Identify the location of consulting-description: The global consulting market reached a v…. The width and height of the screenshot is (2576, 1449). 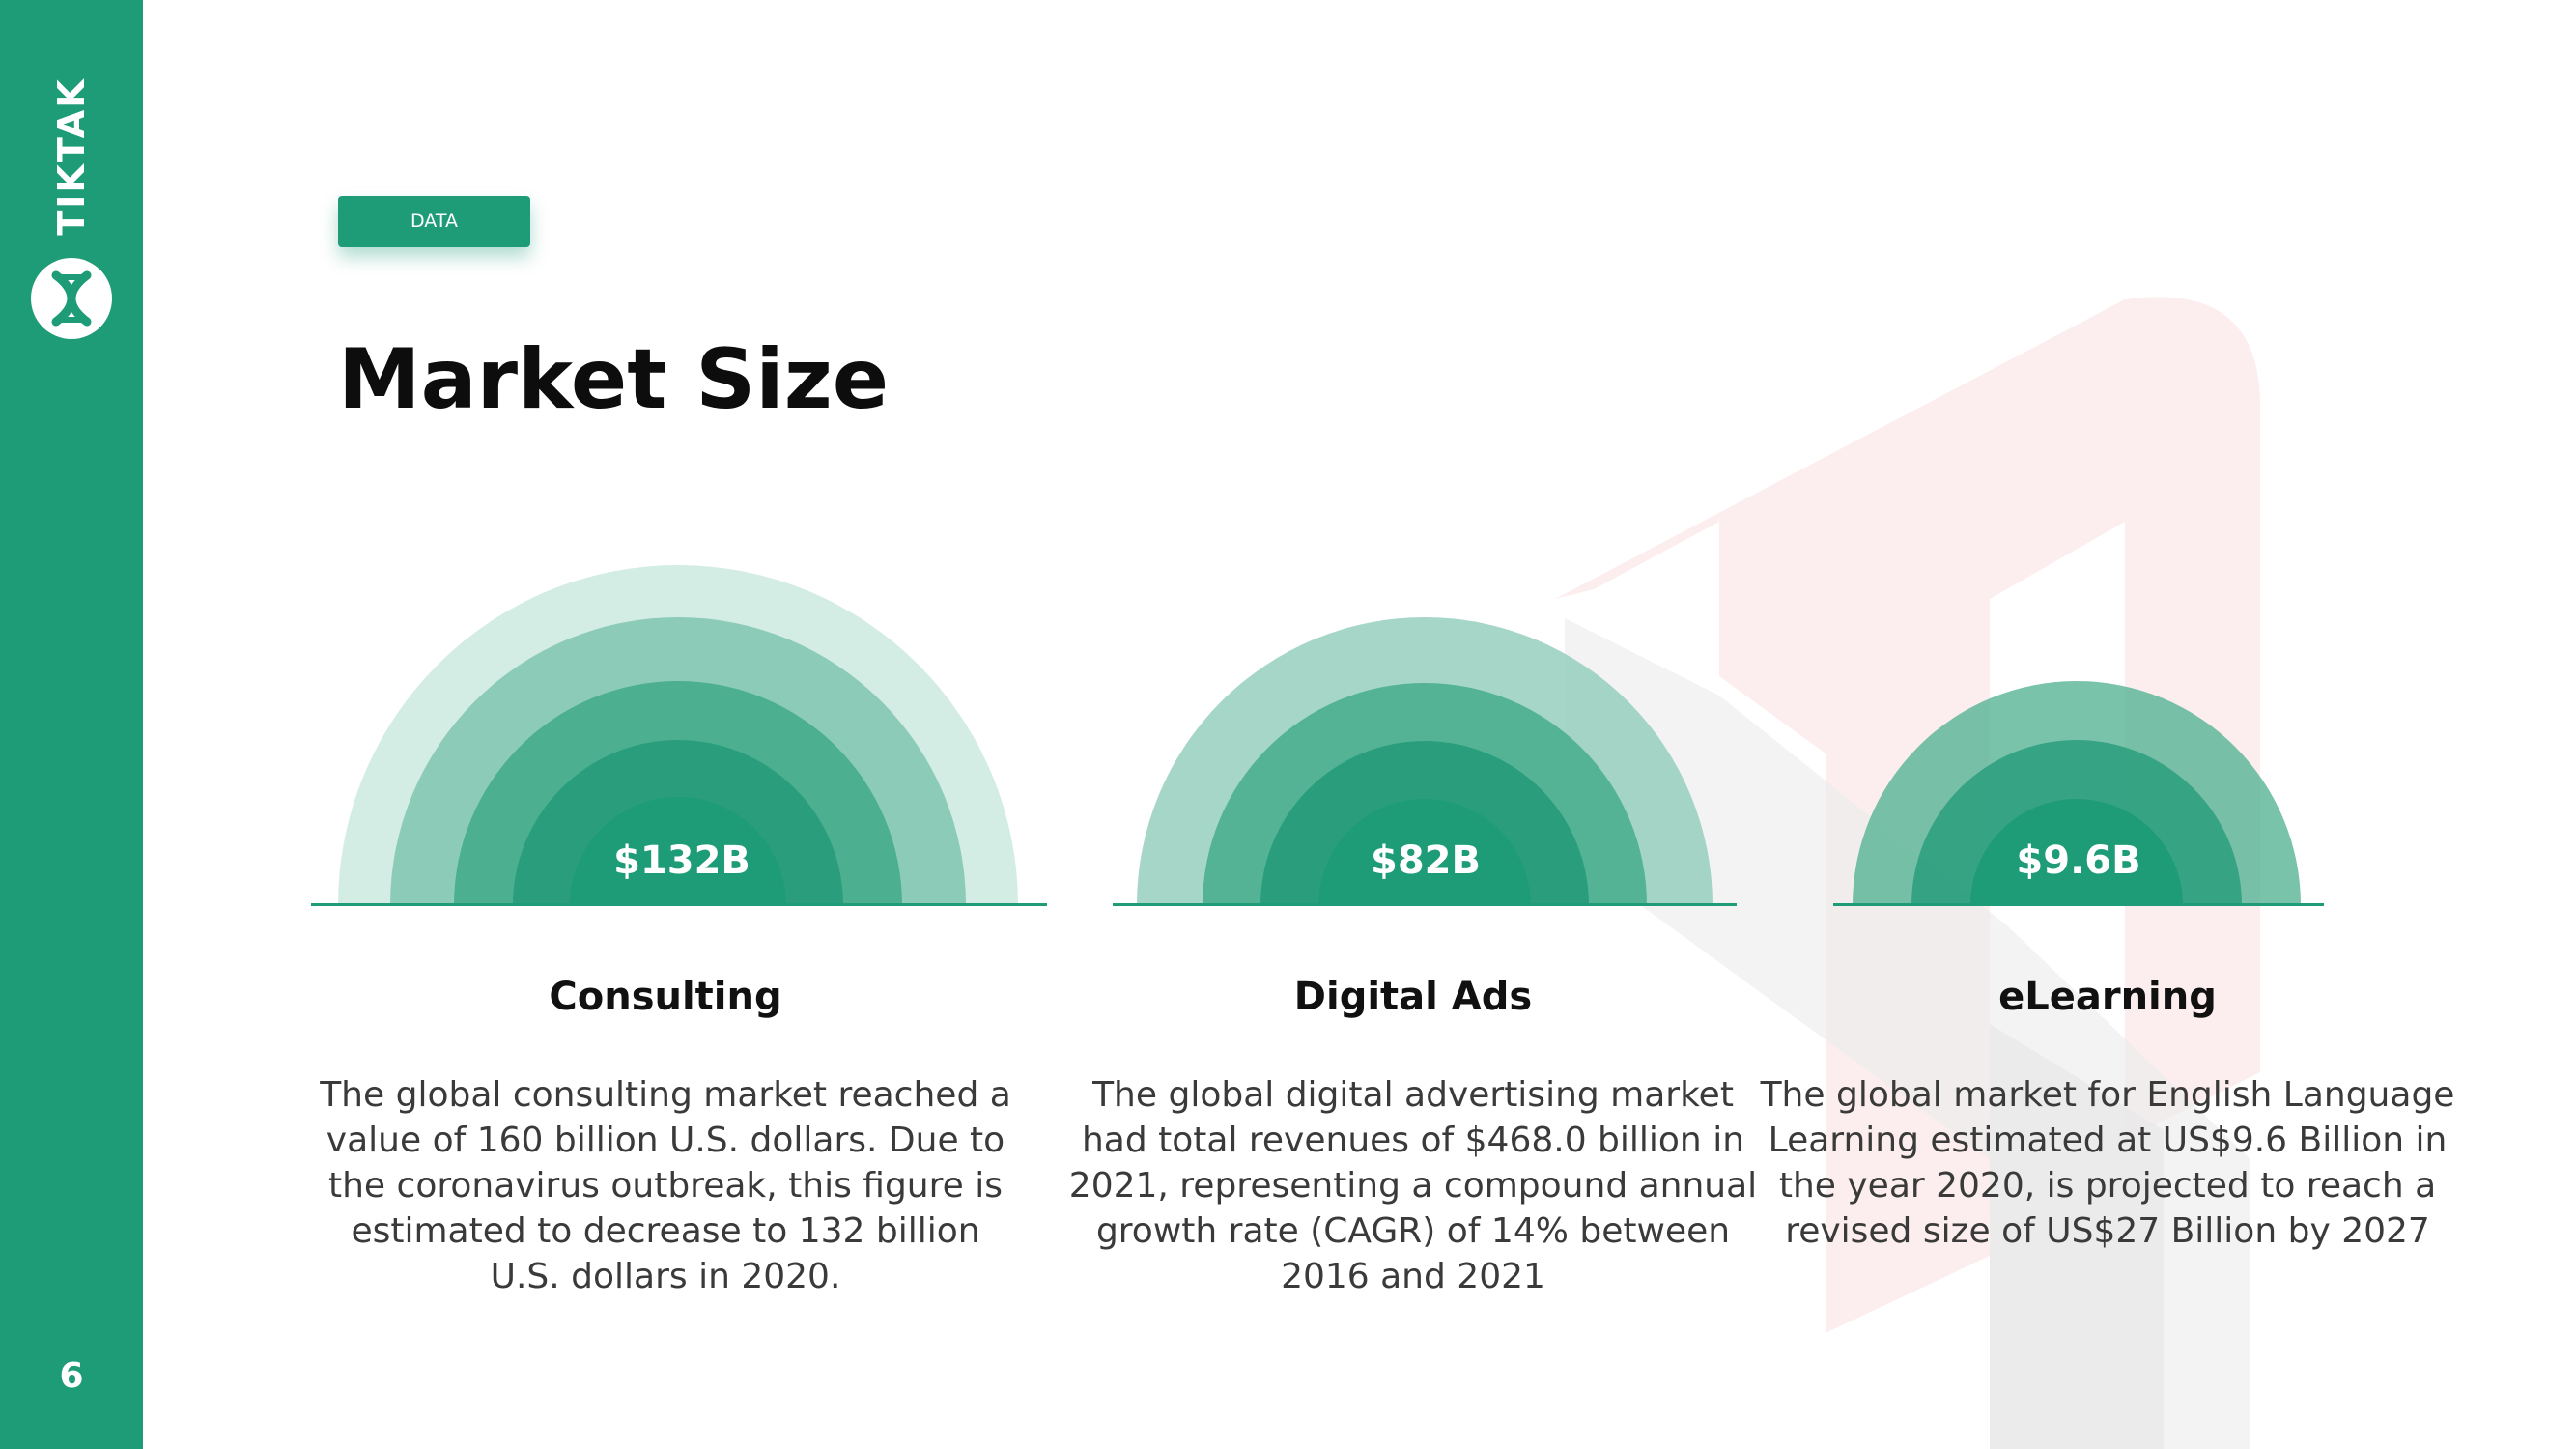
(665, 1185).